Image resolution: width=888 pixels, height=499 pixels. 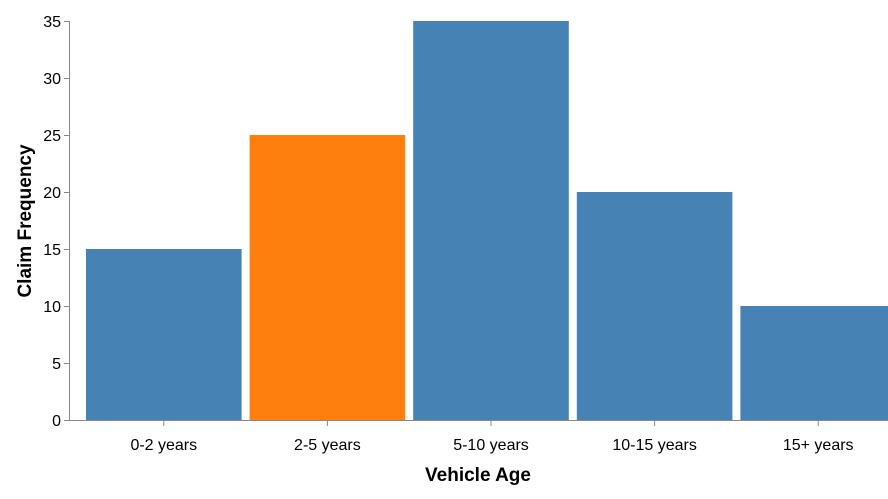 I want to click on x-tick-label: 2-5 years, so click(x=327, y=445).